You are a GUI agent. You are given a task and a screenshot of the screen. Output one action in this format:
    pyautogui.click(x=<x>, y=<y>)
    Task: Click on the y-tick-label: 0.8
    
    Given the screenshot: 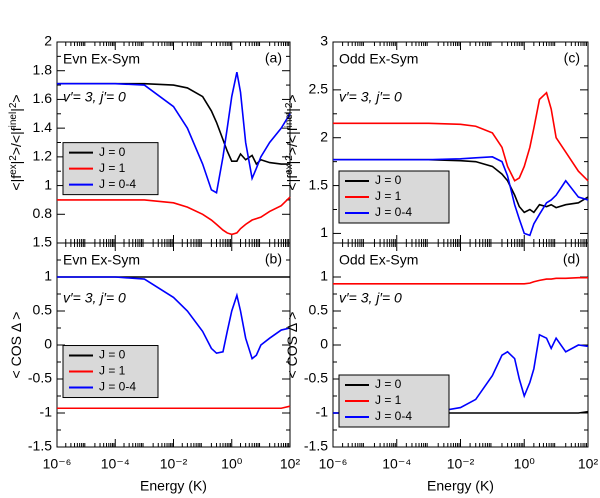 What is the action you would take?
    pyautogui.click(x=43, y=213)
    